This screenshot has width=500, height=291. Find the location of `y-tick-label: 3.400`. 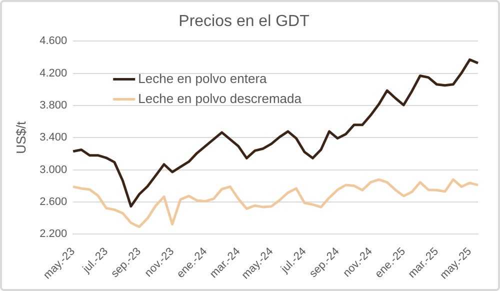

y-tick-label: 3.400 is located at coordinates (54, 138).